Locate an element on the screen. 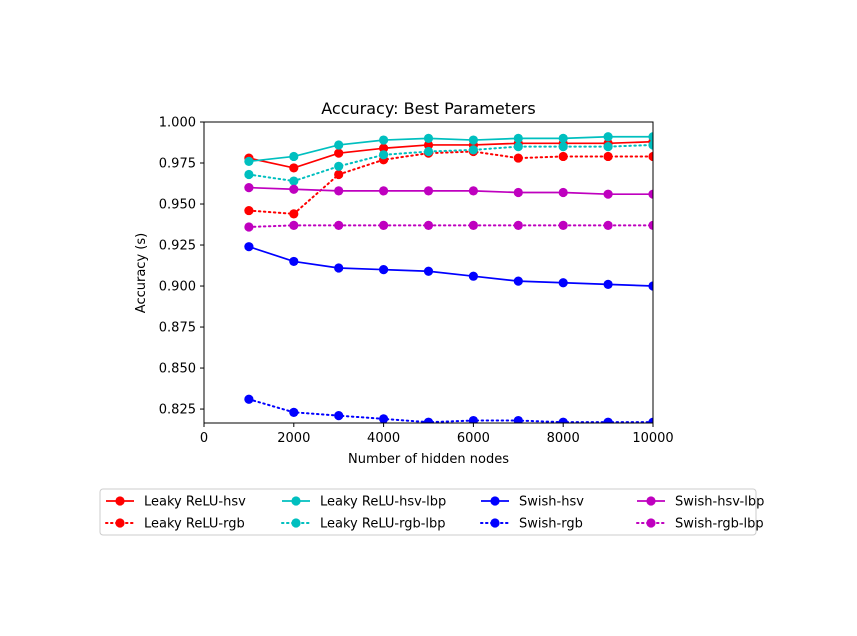 Image resolution: width=857 pixels, height=636 pixels. y-tick-label: 1.000 is located at coordinates (177, 123).